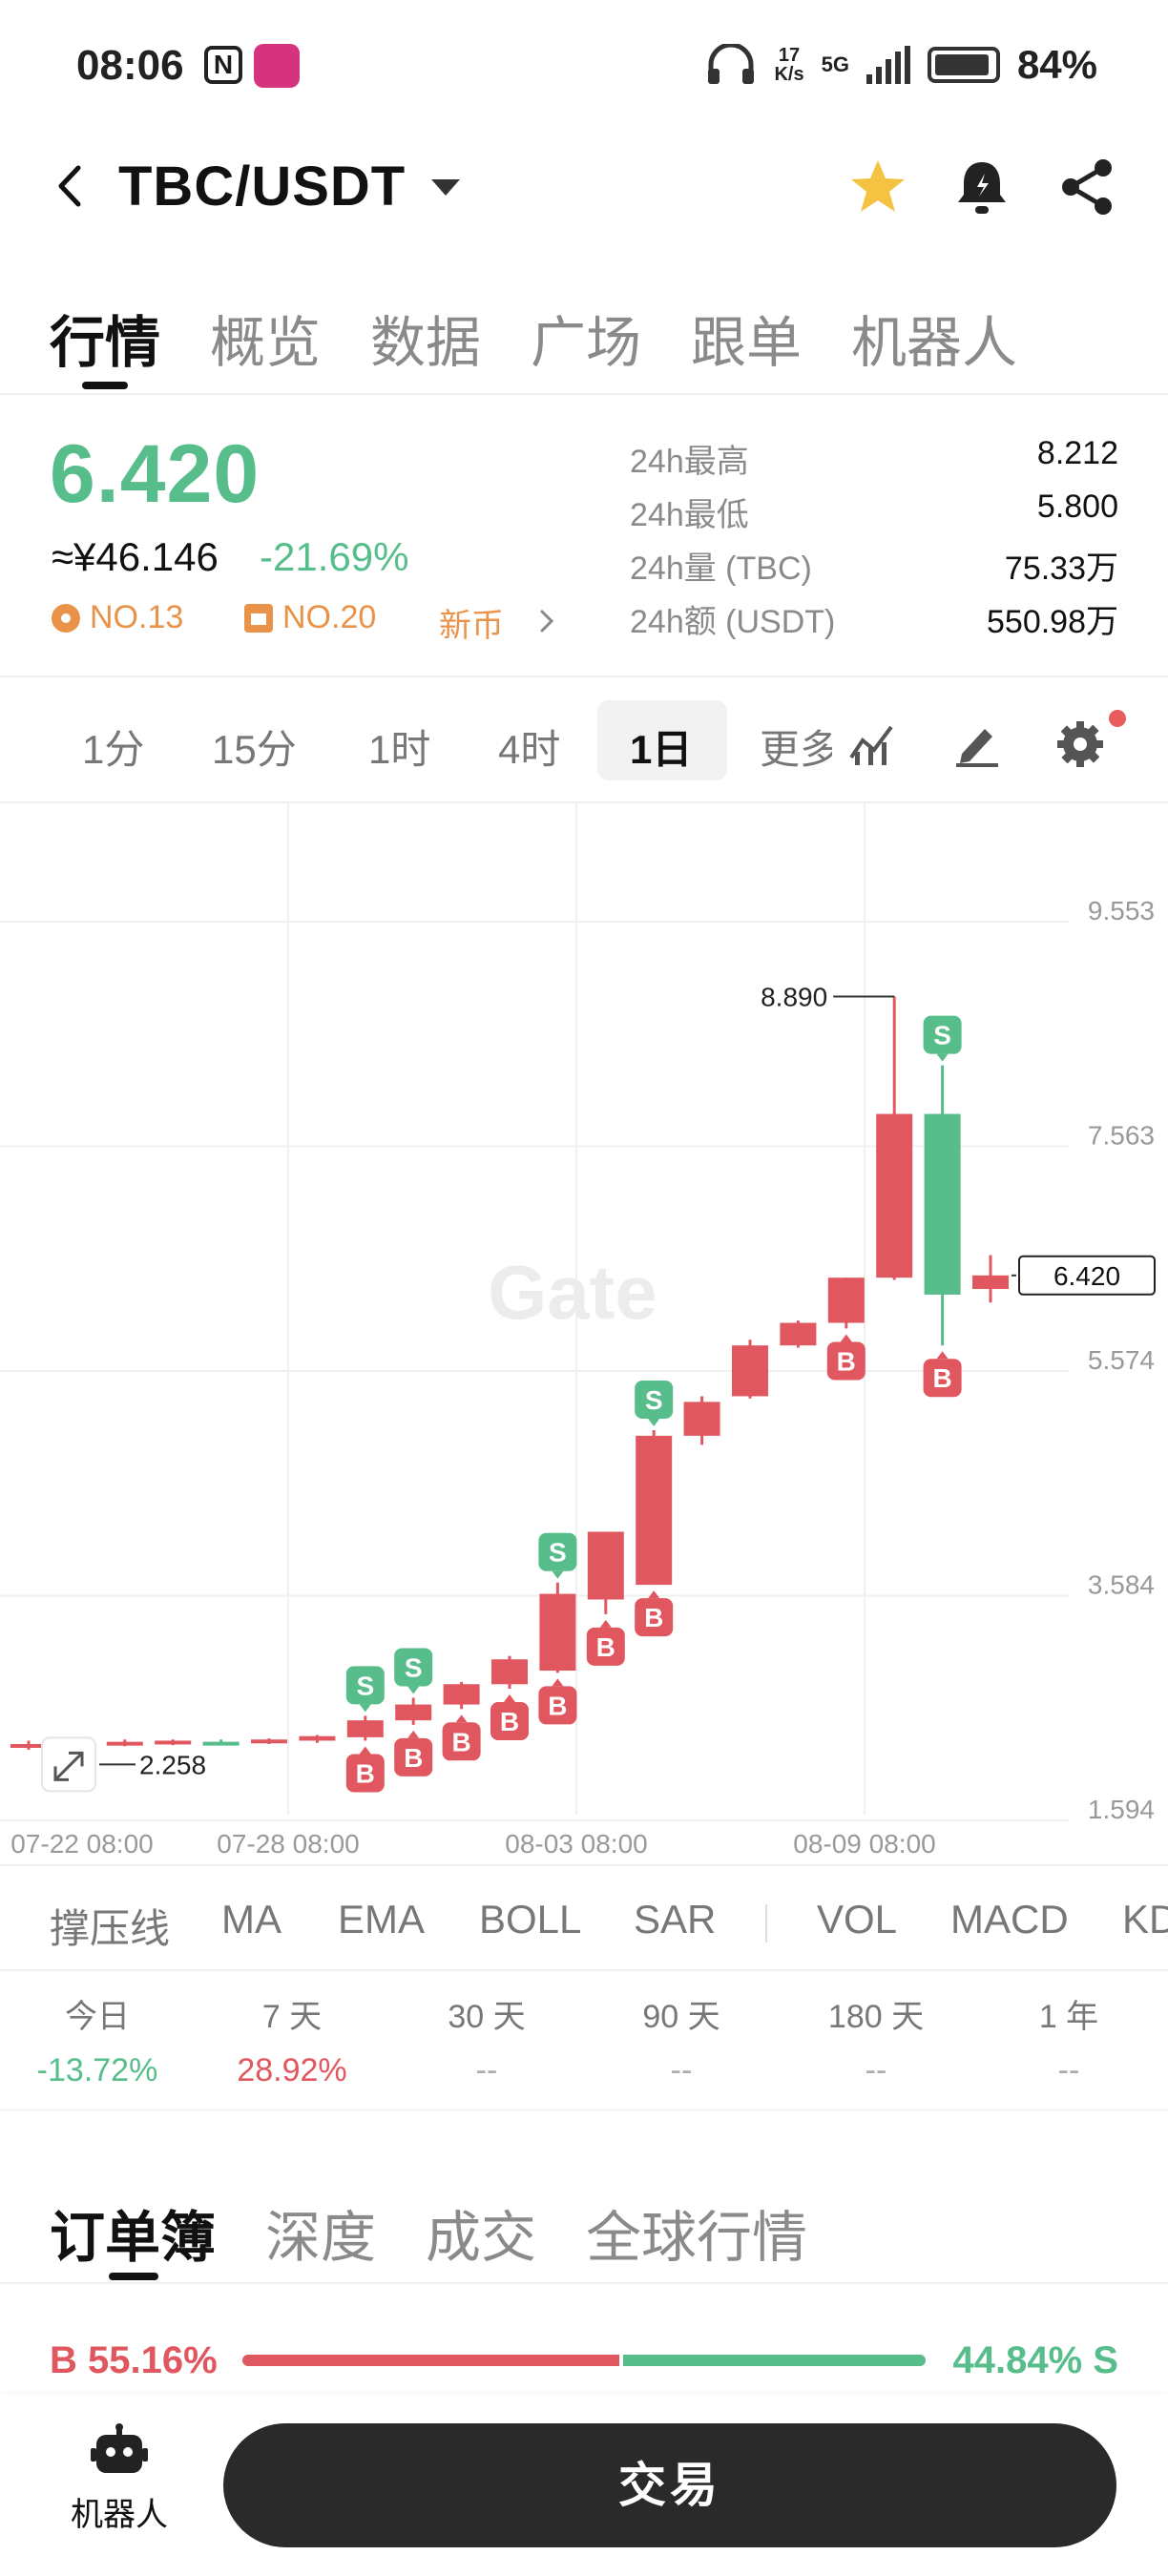  Describe the element at coordinates (445, 187) in the screenshot. I see `chevron-down-icon` at that location.